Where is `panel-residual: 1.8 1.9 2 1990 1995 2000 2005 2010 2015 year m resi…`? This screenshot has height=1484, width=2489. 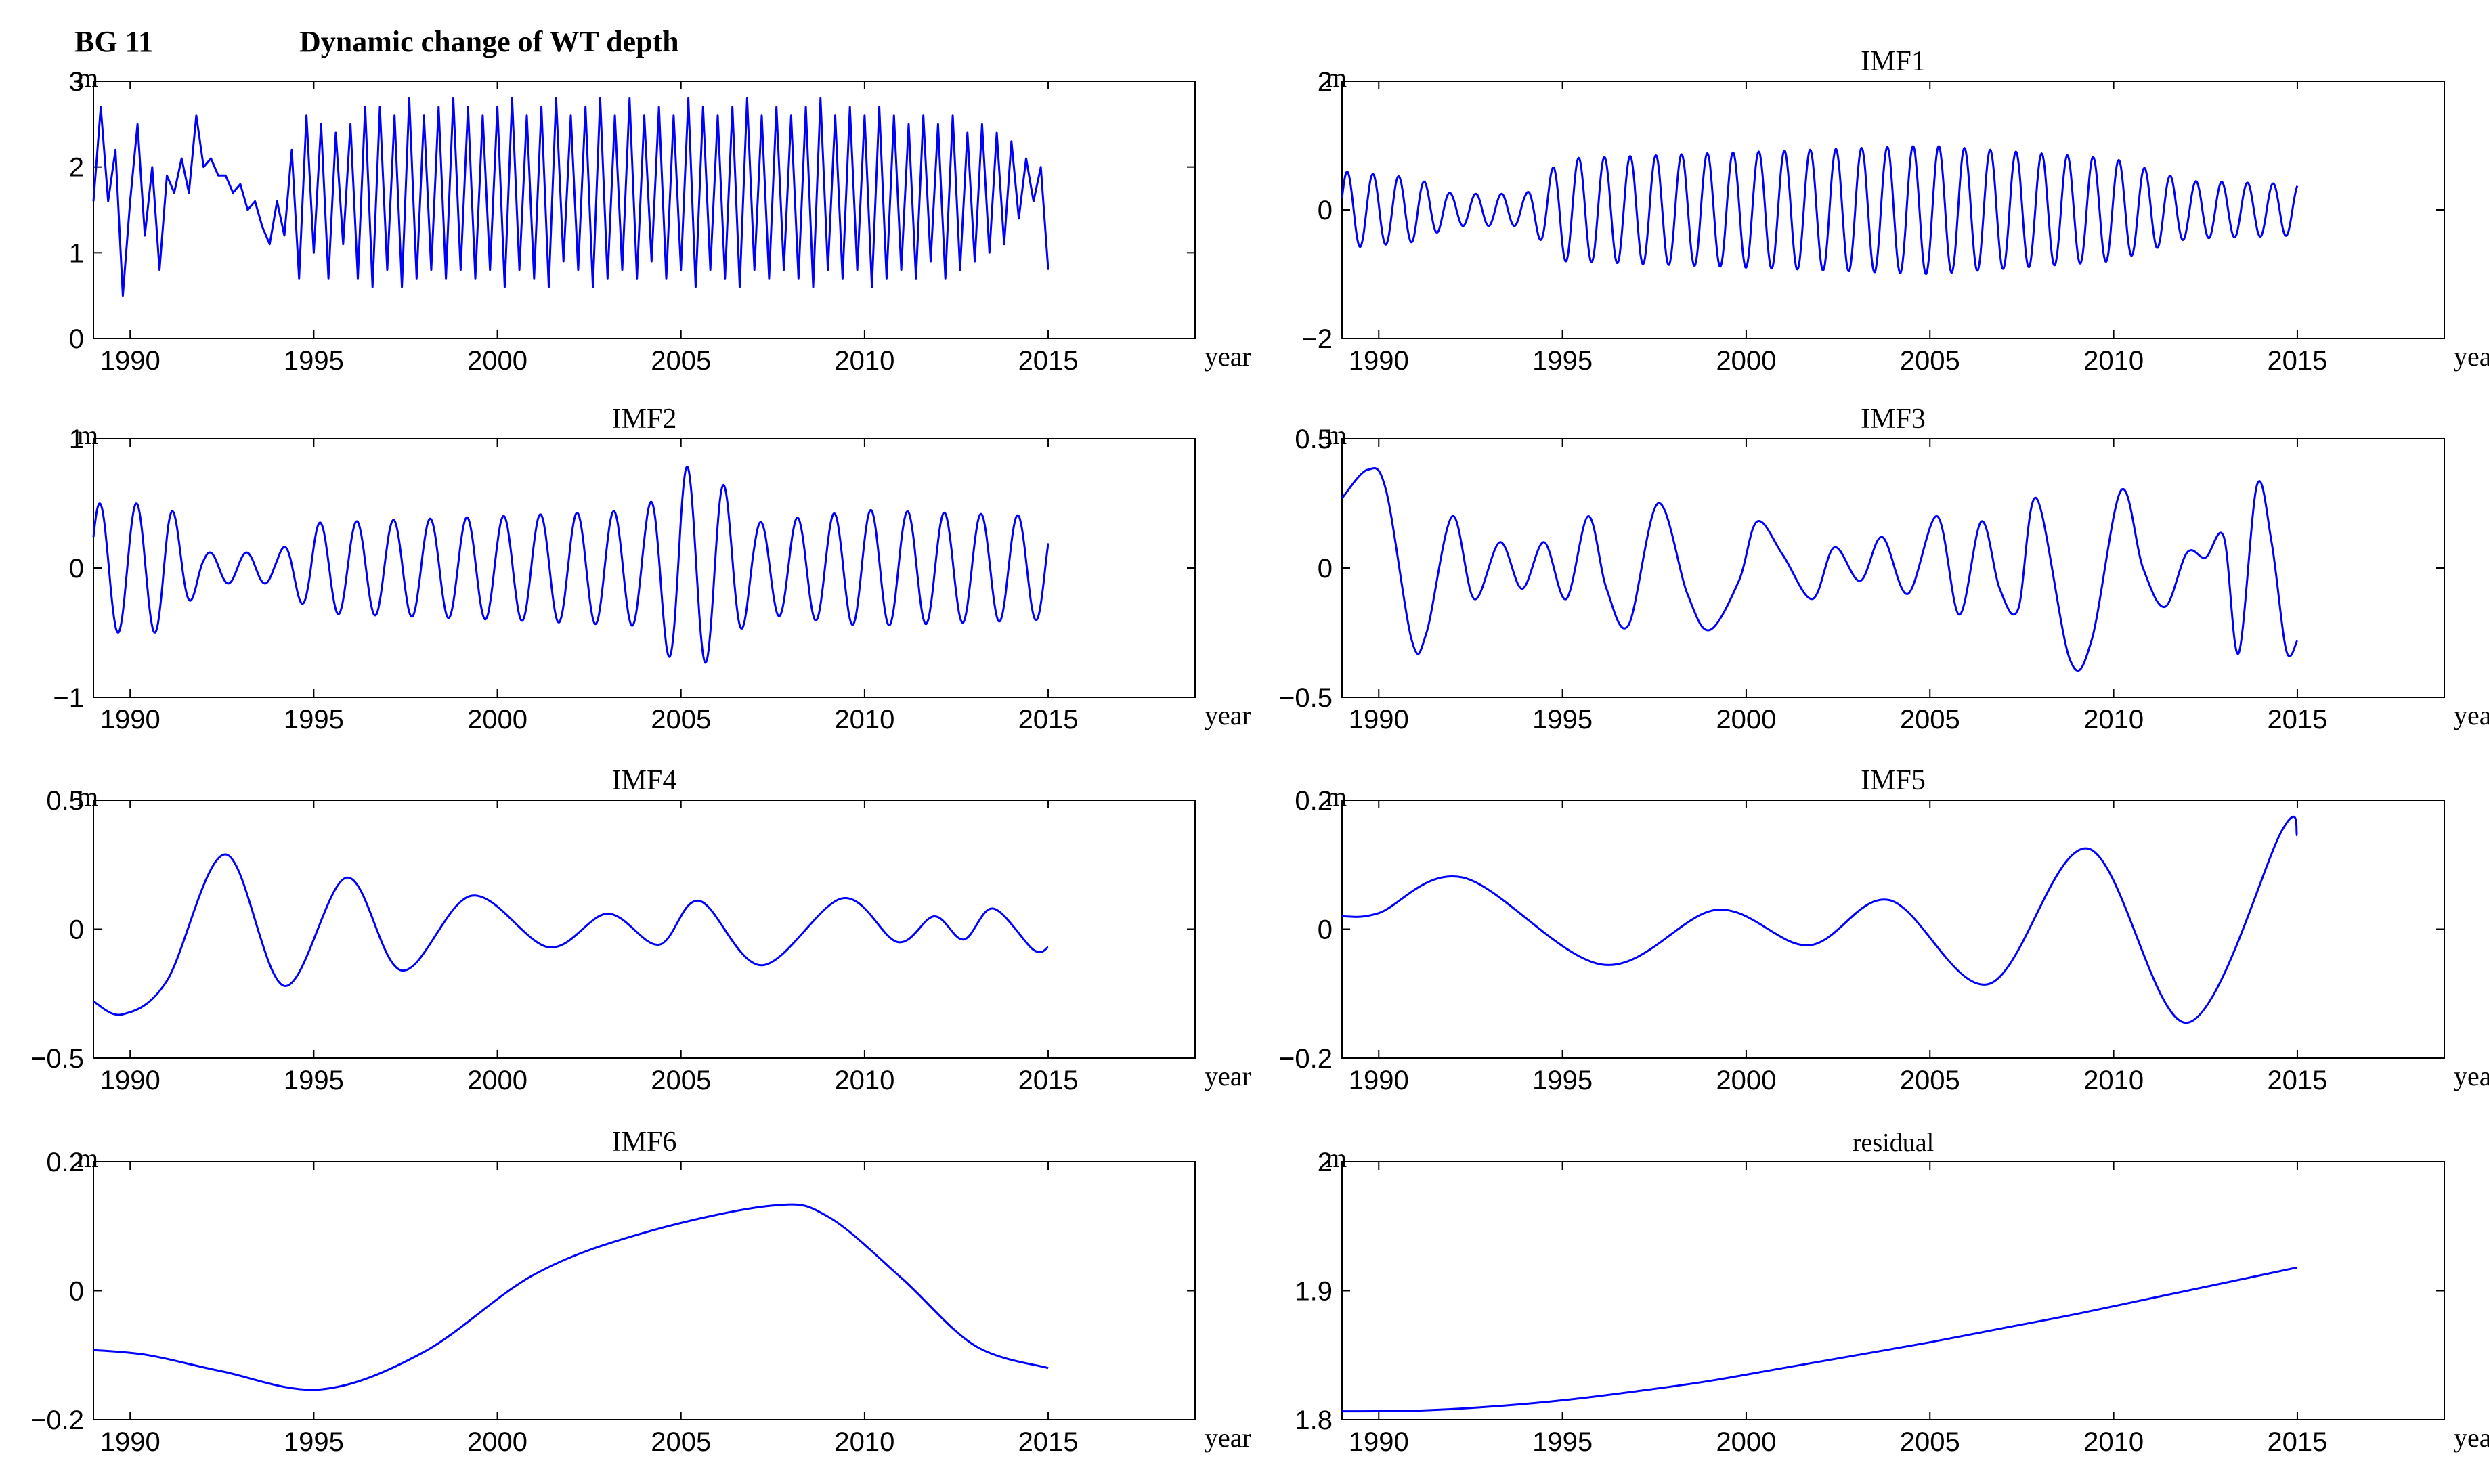 panel-residual: 1.8 1.9 2 1990 1995 2000 2005 2010 2015 year m resi… is located at coordinates (1892, 1293).